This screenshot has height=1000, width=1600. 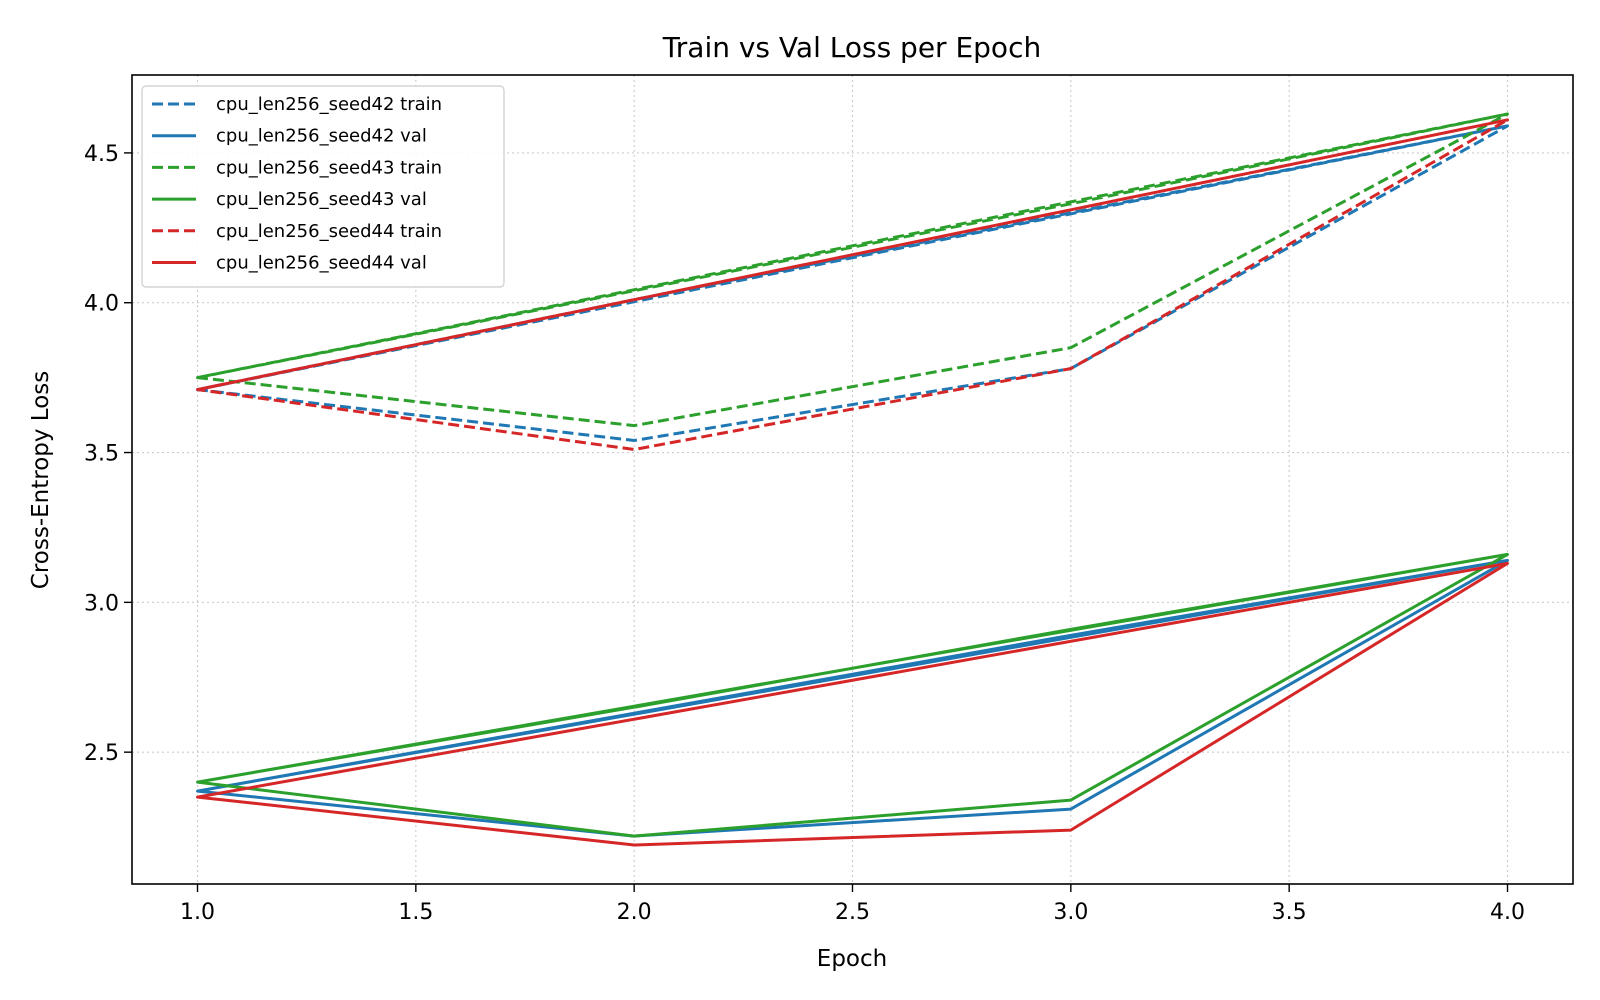 I want to click on legend-label: cpu_len256_seed42 train, so click(x=329, y=104).